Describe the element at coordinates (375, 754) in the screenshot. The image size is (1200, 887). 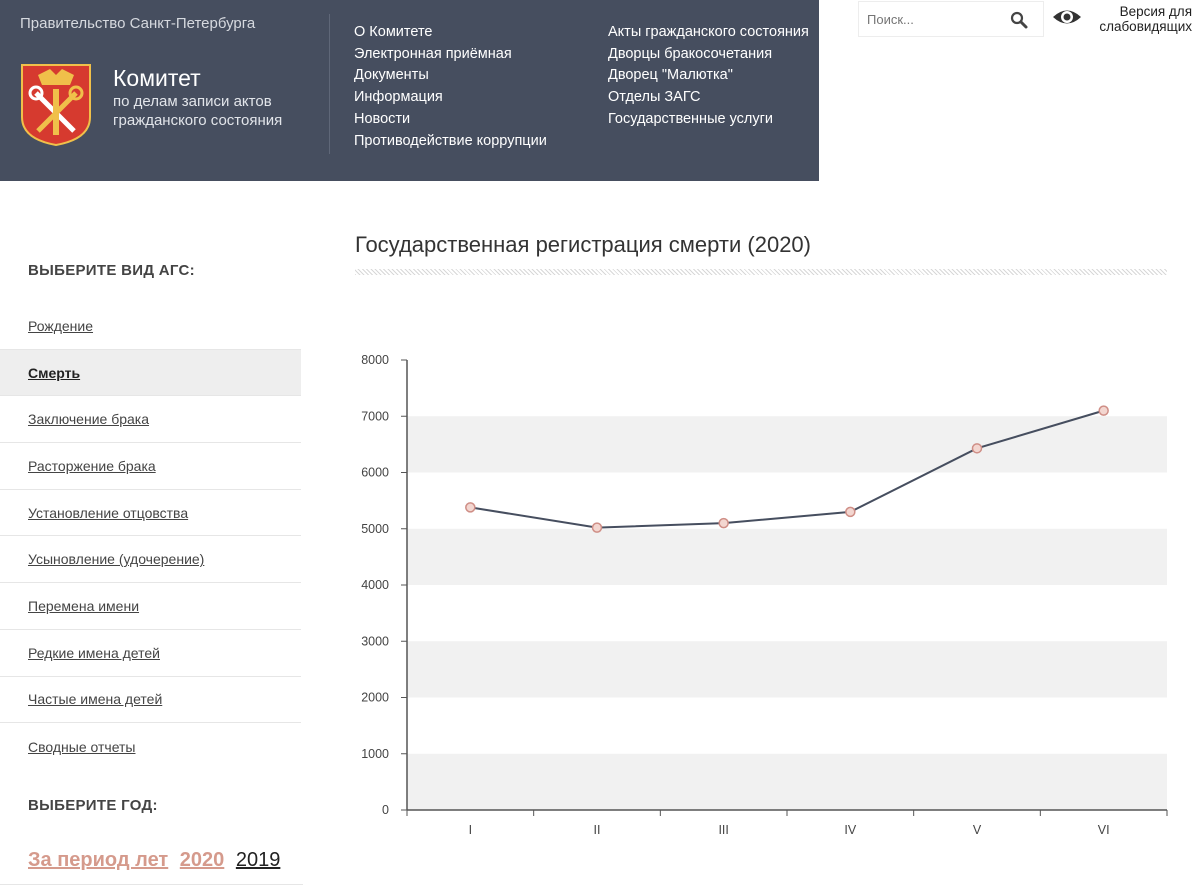
I see `y-tick-label: 1000` at that location.